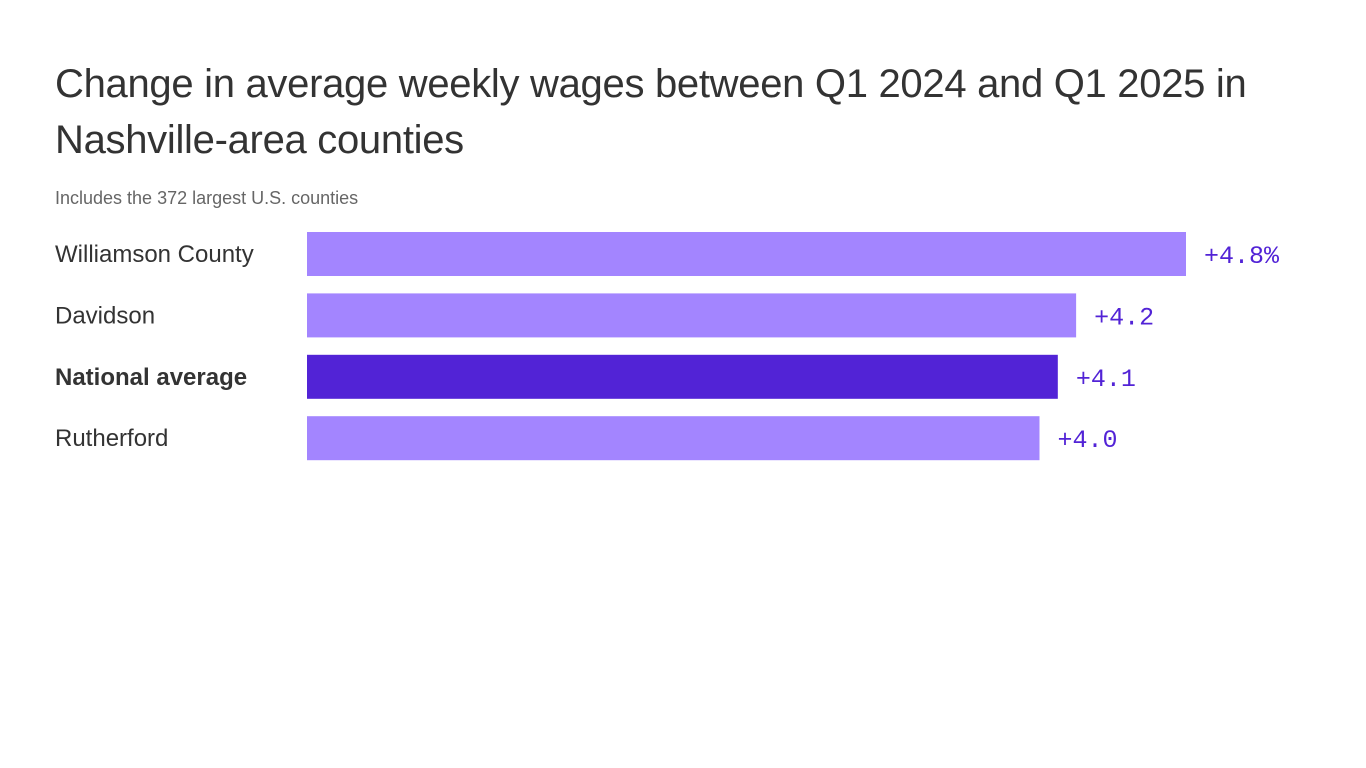 The width and height of the screenshot is (1366, 768). Describe the element at coordinates (1106, 379) in the screenshot. I see `data-label: +4.1` at that location.